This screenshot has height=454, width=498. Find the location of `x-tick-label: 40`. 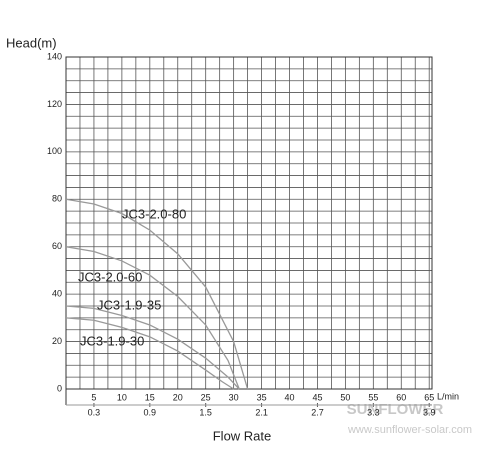

x-tick-label: 40 is located at coordinates (290, 397).